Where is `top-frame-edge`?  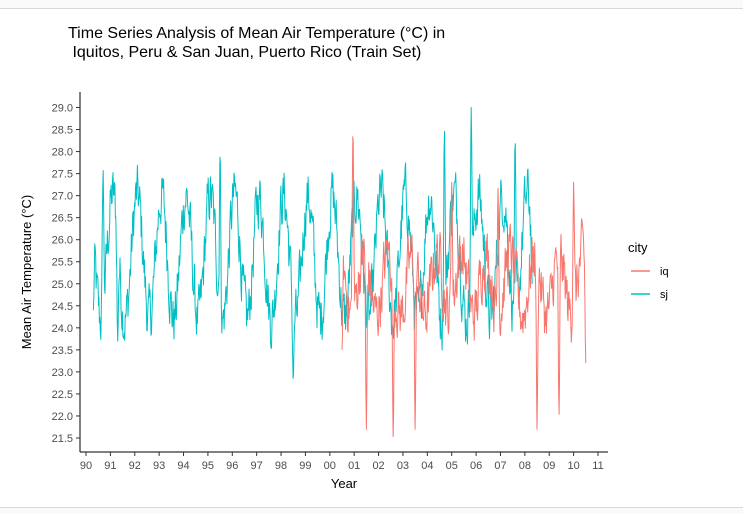
top-frame-edge is located at coordinates (371, 4).